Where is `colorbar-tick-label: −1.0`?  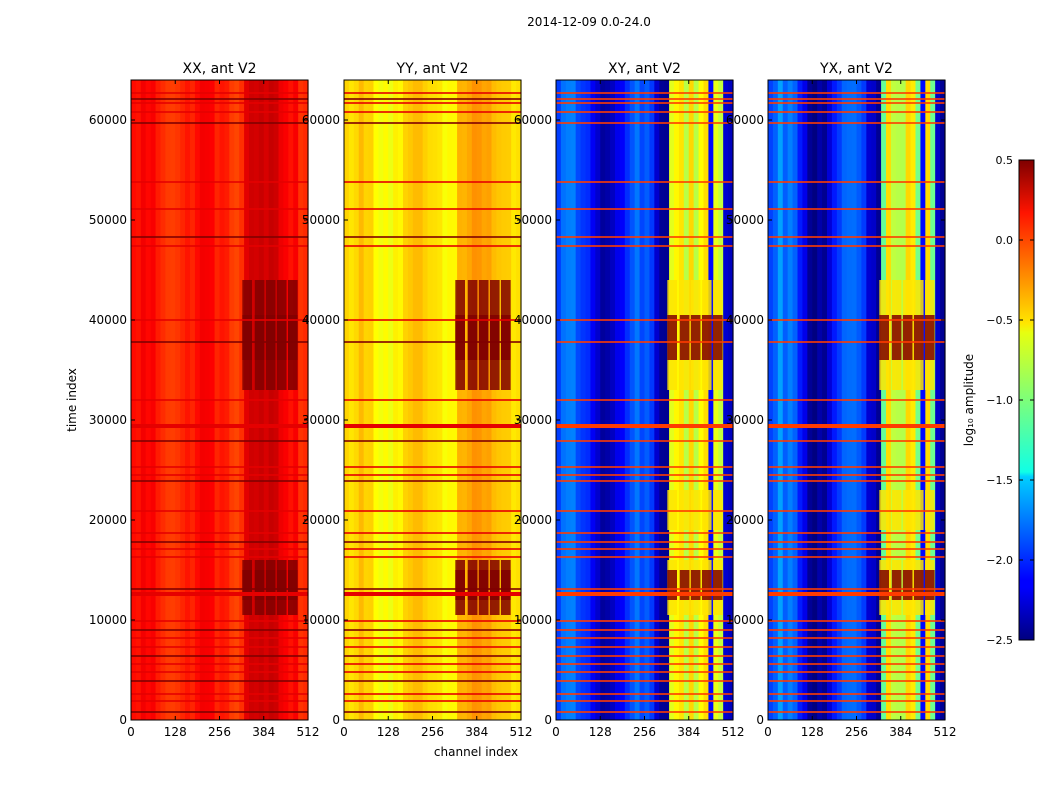 colorbar-tick-label: −1.0 is located at coordinates (999, 400).